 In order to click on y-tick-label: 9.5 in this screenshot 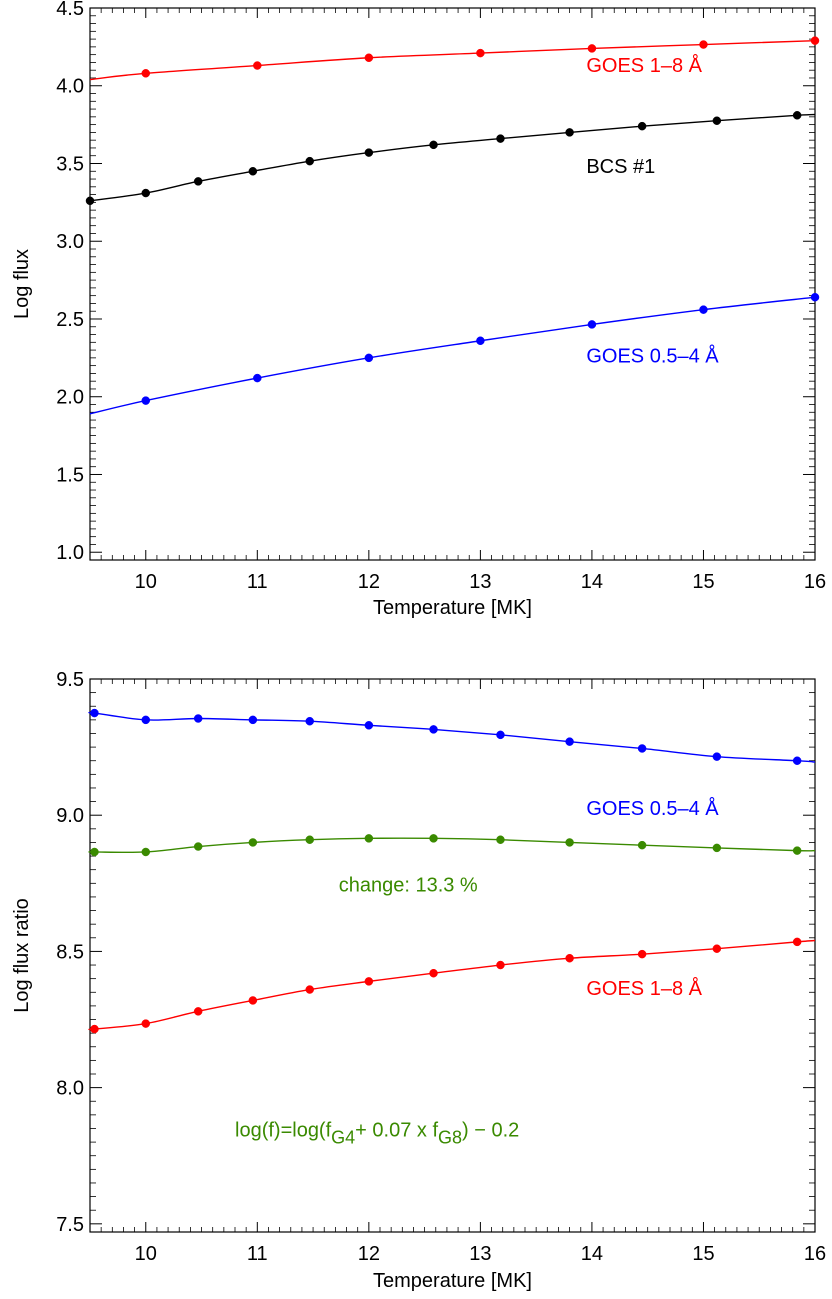, I will do `click(70, 680)`.